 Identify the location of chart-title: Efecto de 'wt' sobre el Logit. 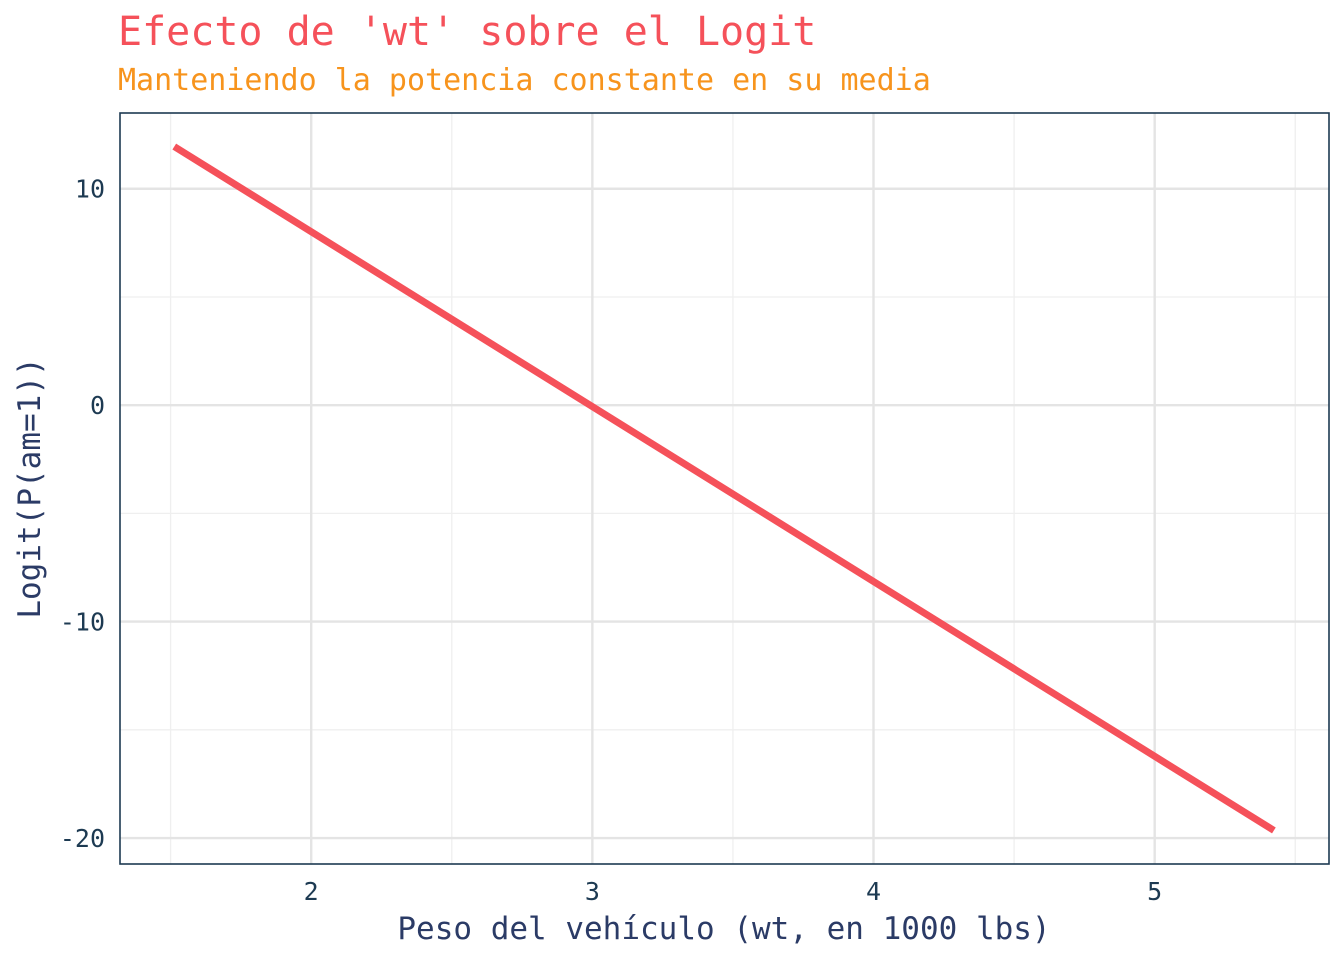
(467, 32).